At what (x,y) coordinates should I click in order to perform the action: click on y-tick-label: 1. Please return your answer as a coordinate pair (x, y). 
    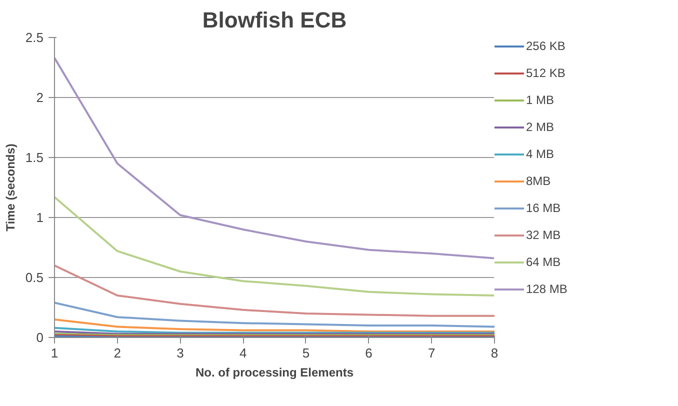
    Looking at the image, I should click on (40, 217).